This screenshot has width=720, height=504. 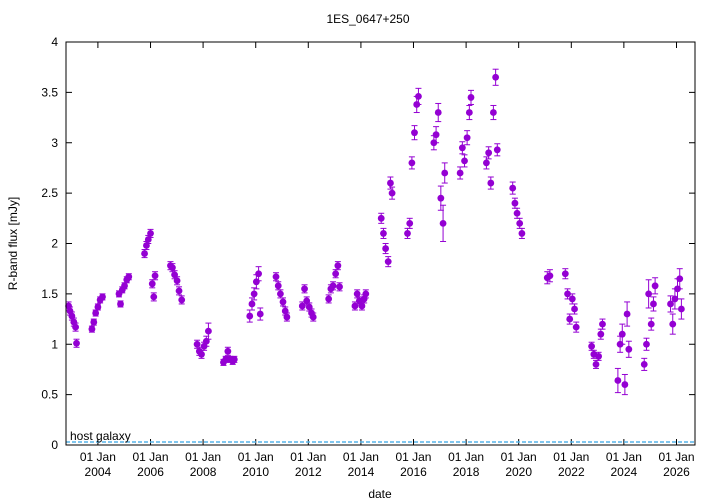 I want to click on x-tick-year: 2008, so click(x=203, y=472).